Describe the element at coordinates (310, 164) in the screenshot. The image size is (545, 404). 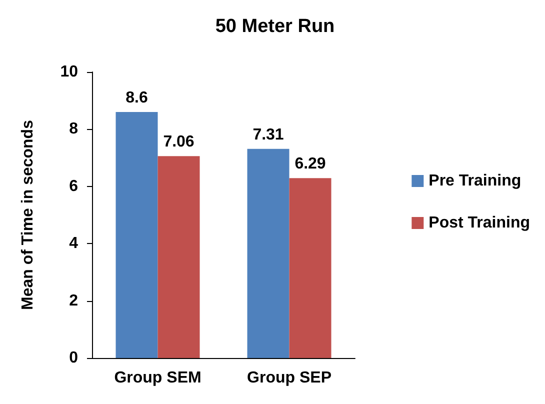
I see `data-label: 6.29` at that location.